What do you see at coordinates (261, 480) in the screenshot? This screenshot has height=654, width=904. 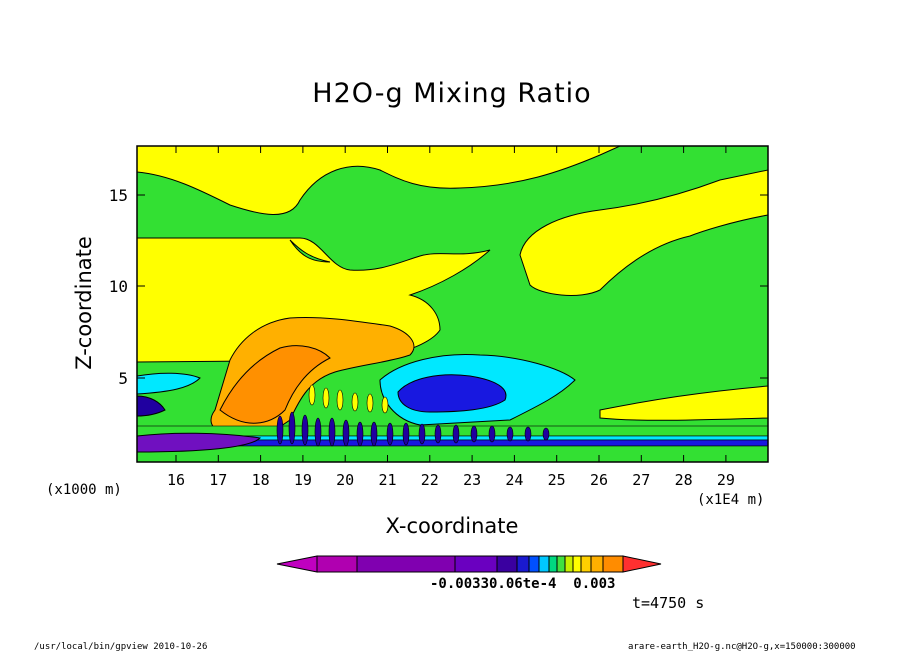 I see `x-tick-label: 18` at bounding box center [261, 480].